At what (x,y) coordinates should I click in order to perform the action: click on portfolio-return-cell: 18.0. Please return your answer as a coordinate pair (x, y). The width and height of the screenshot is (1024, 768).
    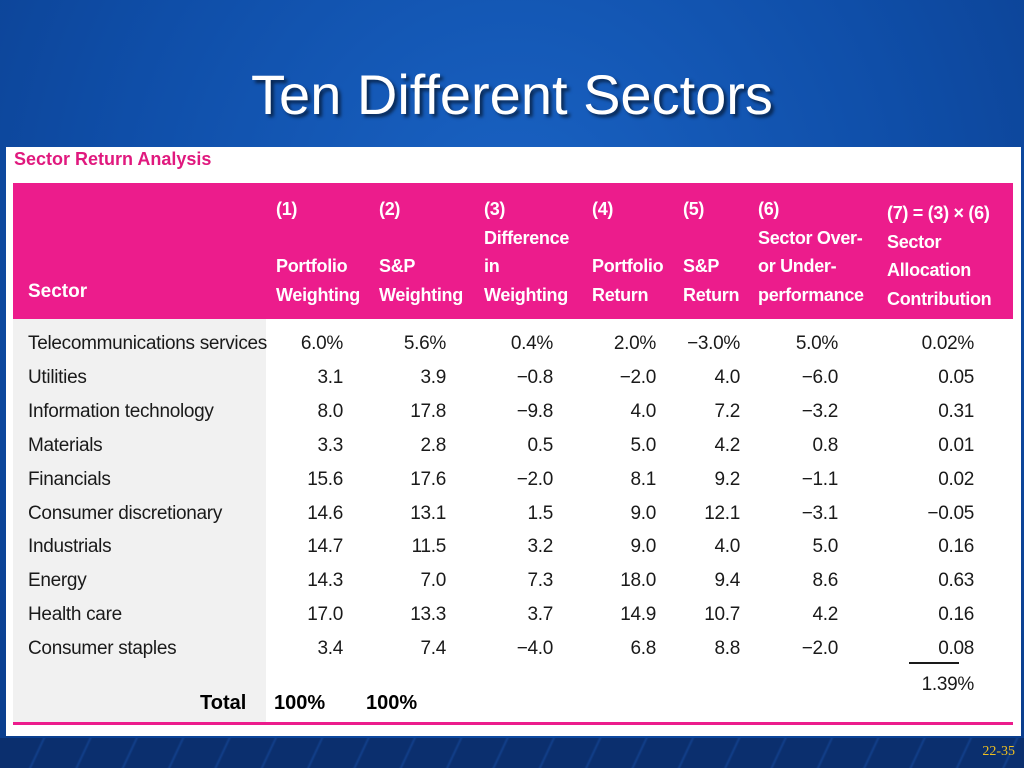
    Looking at the image, I should click on (638, 580).